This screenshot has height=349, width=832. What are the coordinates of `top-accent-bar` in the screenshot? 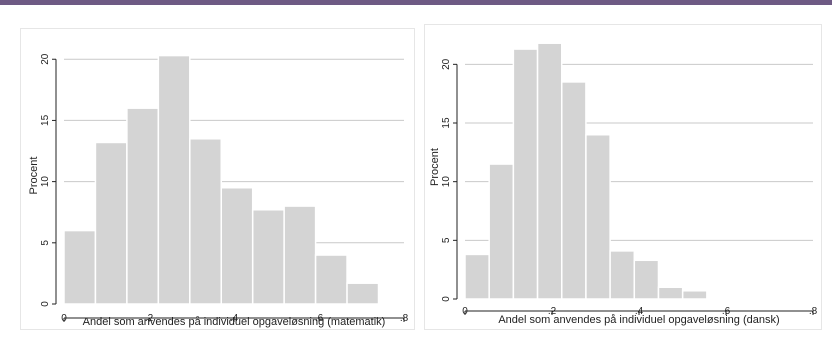 It's located at (416, 2).